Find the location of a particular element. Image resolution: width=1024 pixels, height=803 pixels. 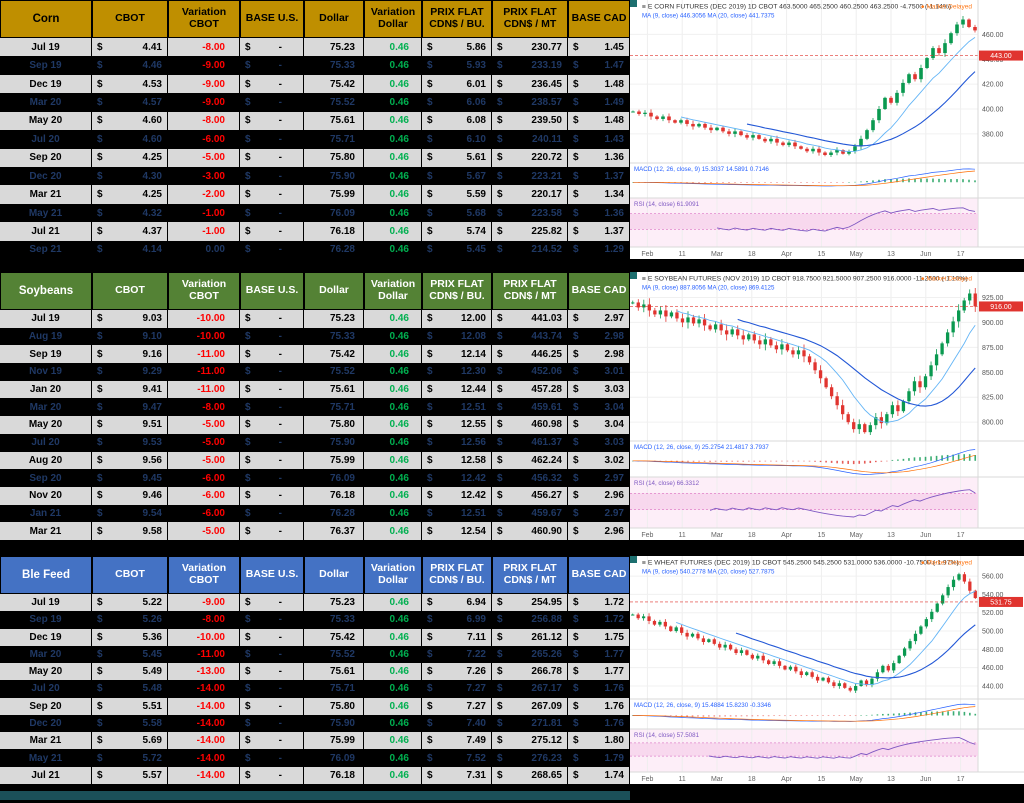

prix-flat-bu-cell: $7.26 is located at coordinates (457, 672).